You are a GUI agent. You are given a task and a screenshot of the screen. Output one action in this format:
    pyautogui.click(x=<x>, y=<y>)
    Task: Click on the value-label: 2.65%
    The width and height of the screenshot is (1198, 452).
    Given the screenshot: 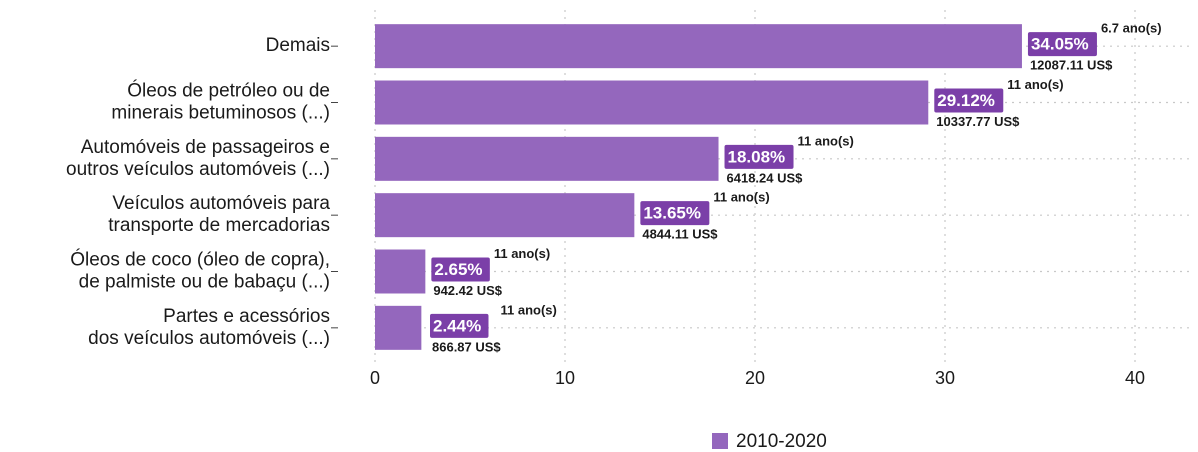 What is the action you would take?
    pyautogui.click(x=458, y=269)
    